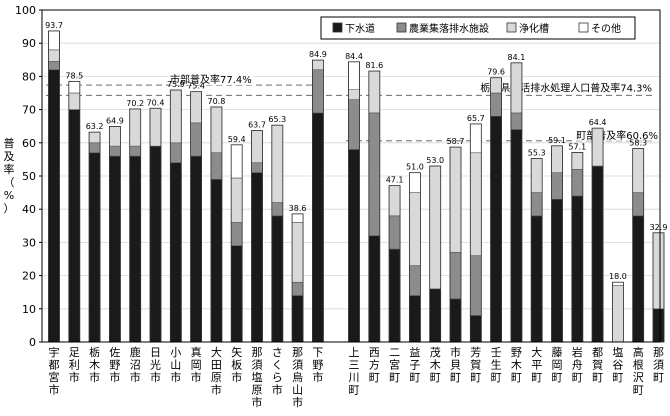 This screenshot has height=416, width=670. Describe the element at coordinates (496, 210) in the screenshot. I see `bar-壬生町` at that location.